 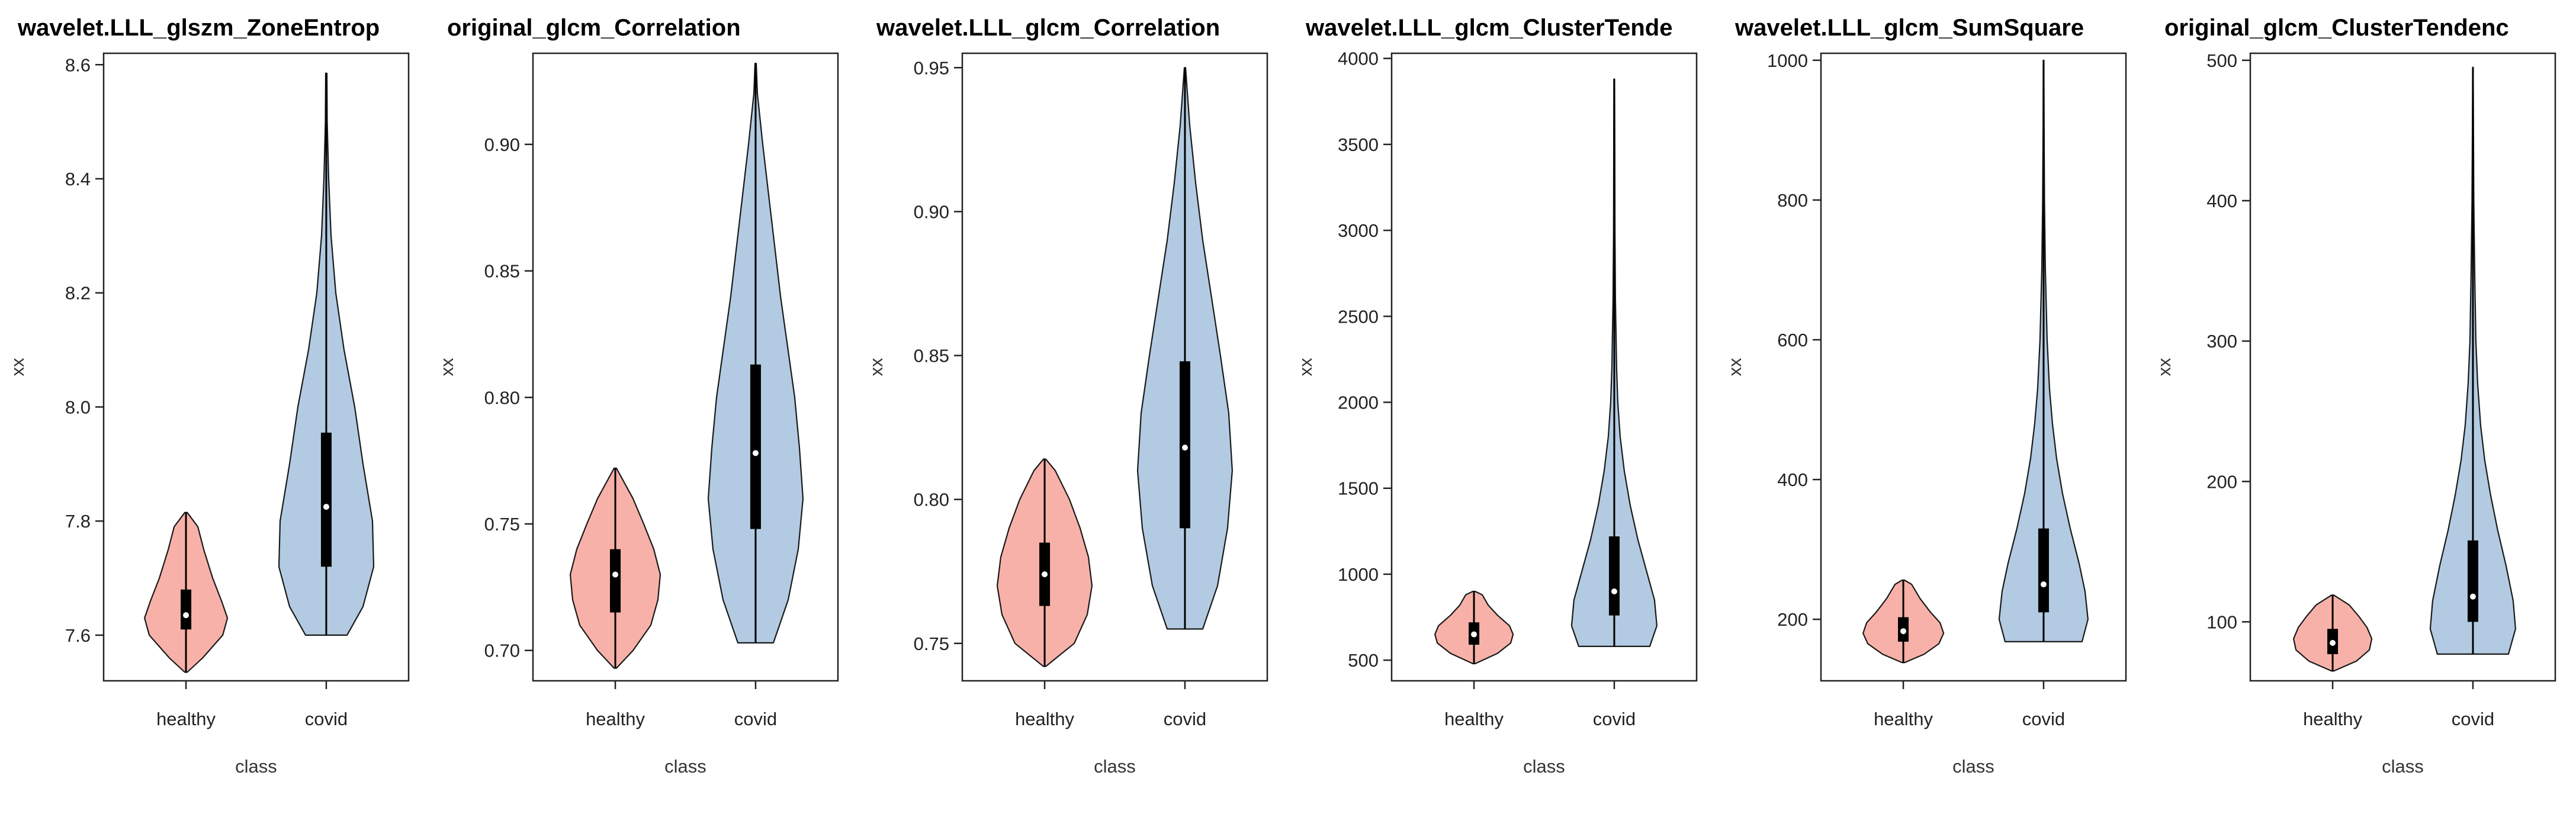 I want to click on panel-title: wavelet.LLL_glszm_ZoneEntrop, so click(x=198, y=28).